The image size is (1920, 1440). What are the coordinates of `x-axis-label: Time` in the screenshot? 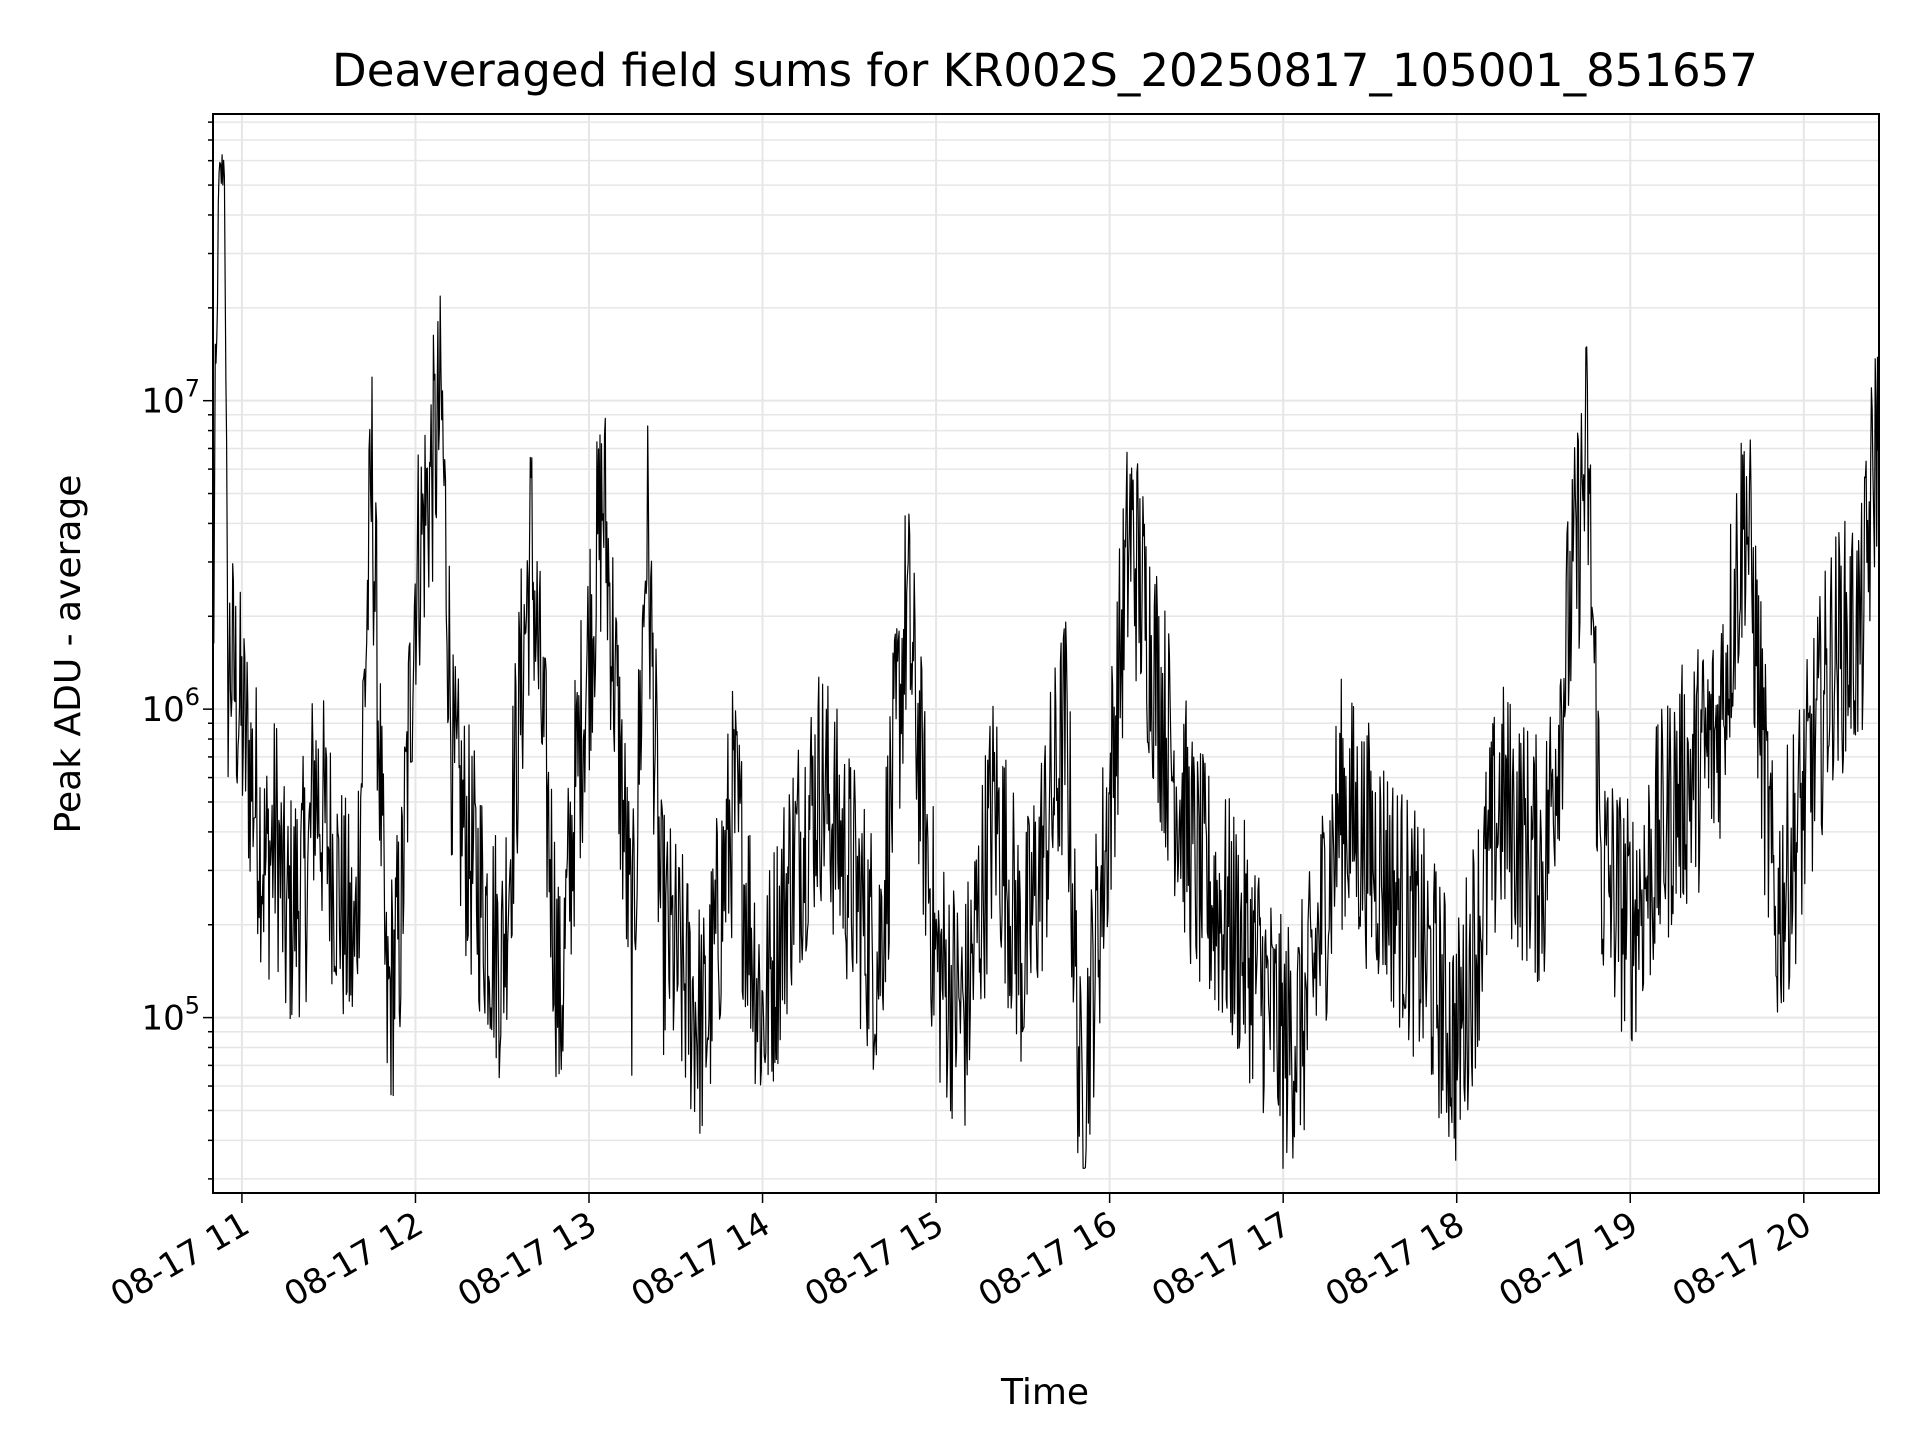 It's located at (1044, 1392).